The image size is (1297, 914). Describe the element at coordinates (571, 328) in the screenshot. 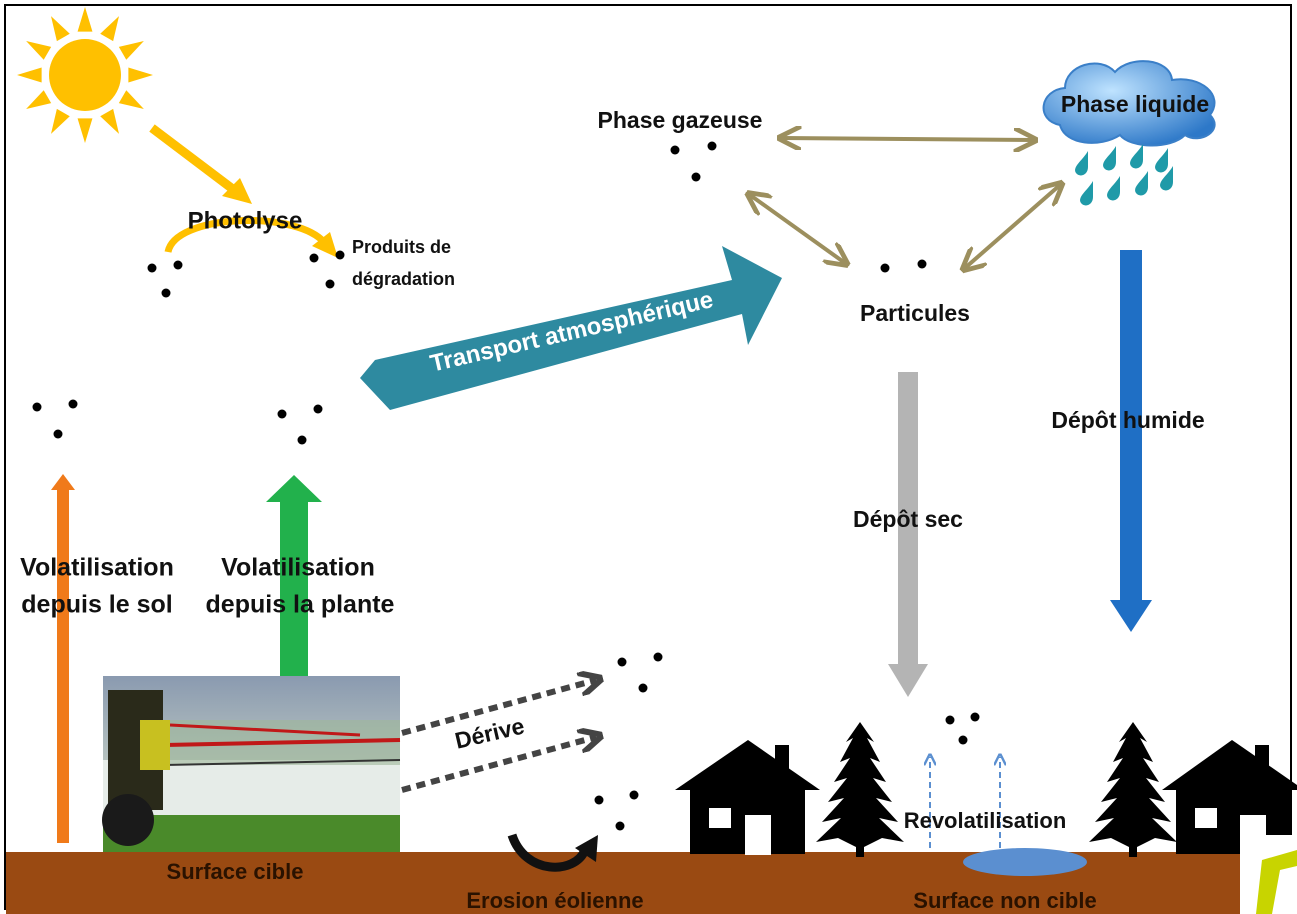

I see `transport-arrow` at that location.